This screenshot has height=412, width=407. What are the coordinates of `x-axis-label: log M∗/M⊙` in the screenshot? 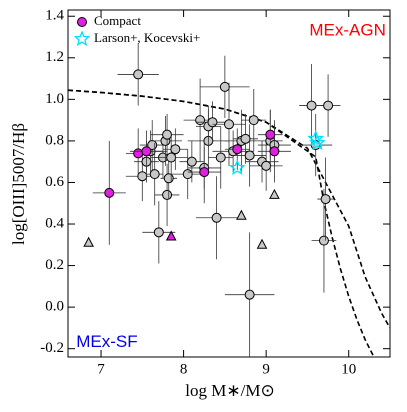 It's located at (229, 390).